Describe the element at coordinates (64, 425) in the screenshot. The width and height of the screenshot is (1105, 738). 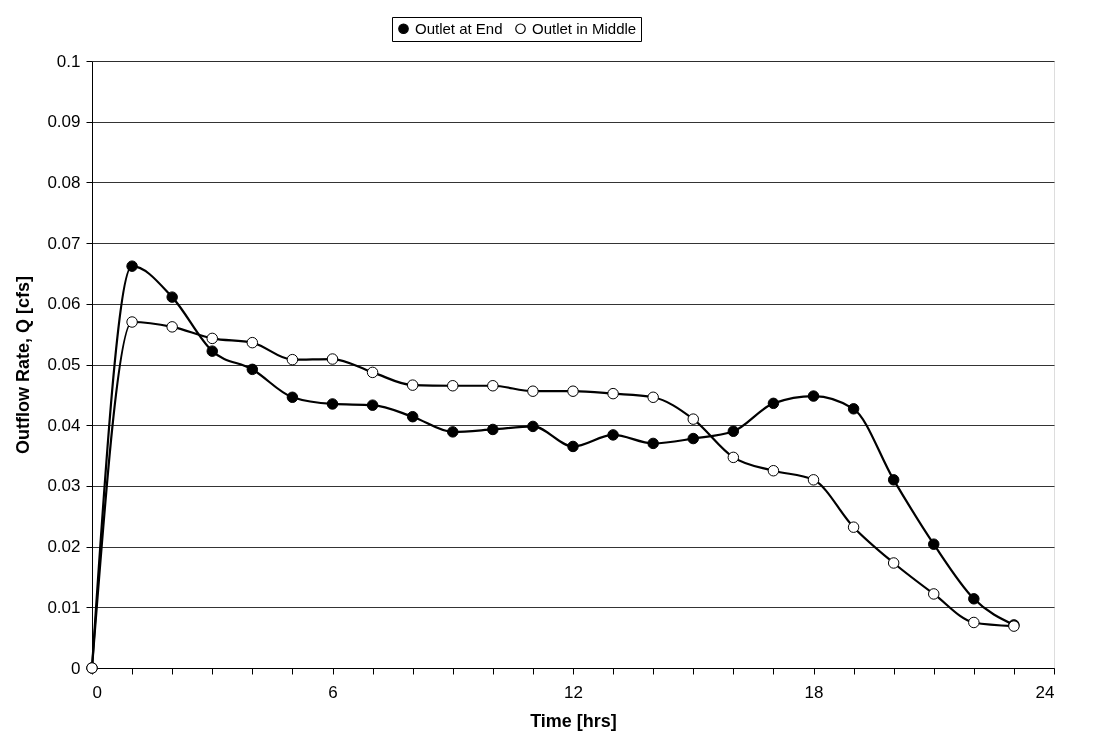
I see `y-tick-label: 0.04` at that location.